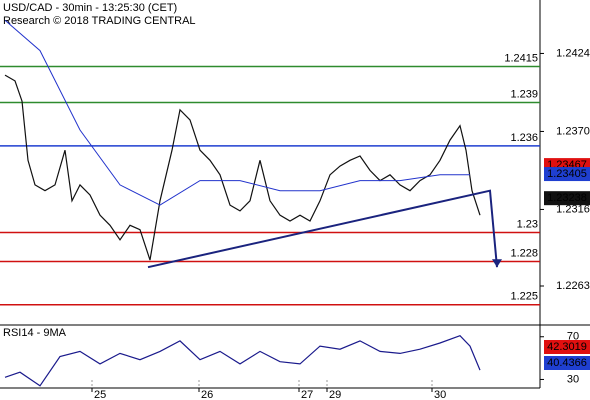  Describe the element at coordinates (573, 337) in the screenshot. I see `y-tick-label: 70` at that location.